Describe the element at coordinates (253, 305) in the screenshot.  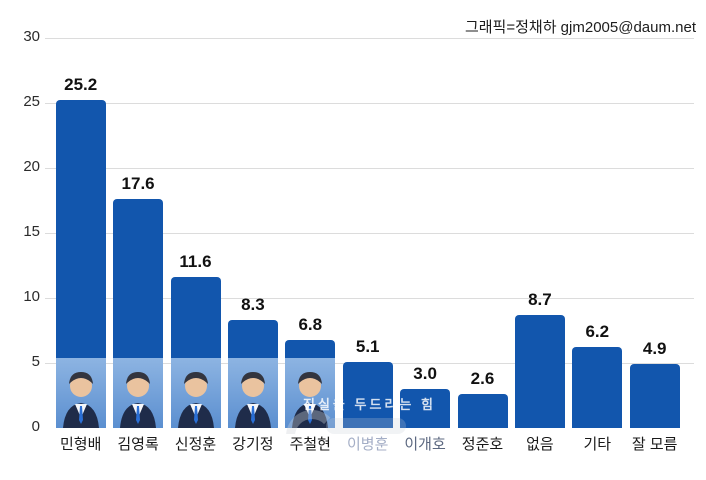
I see `bar-value-label: 8.3` at that location.